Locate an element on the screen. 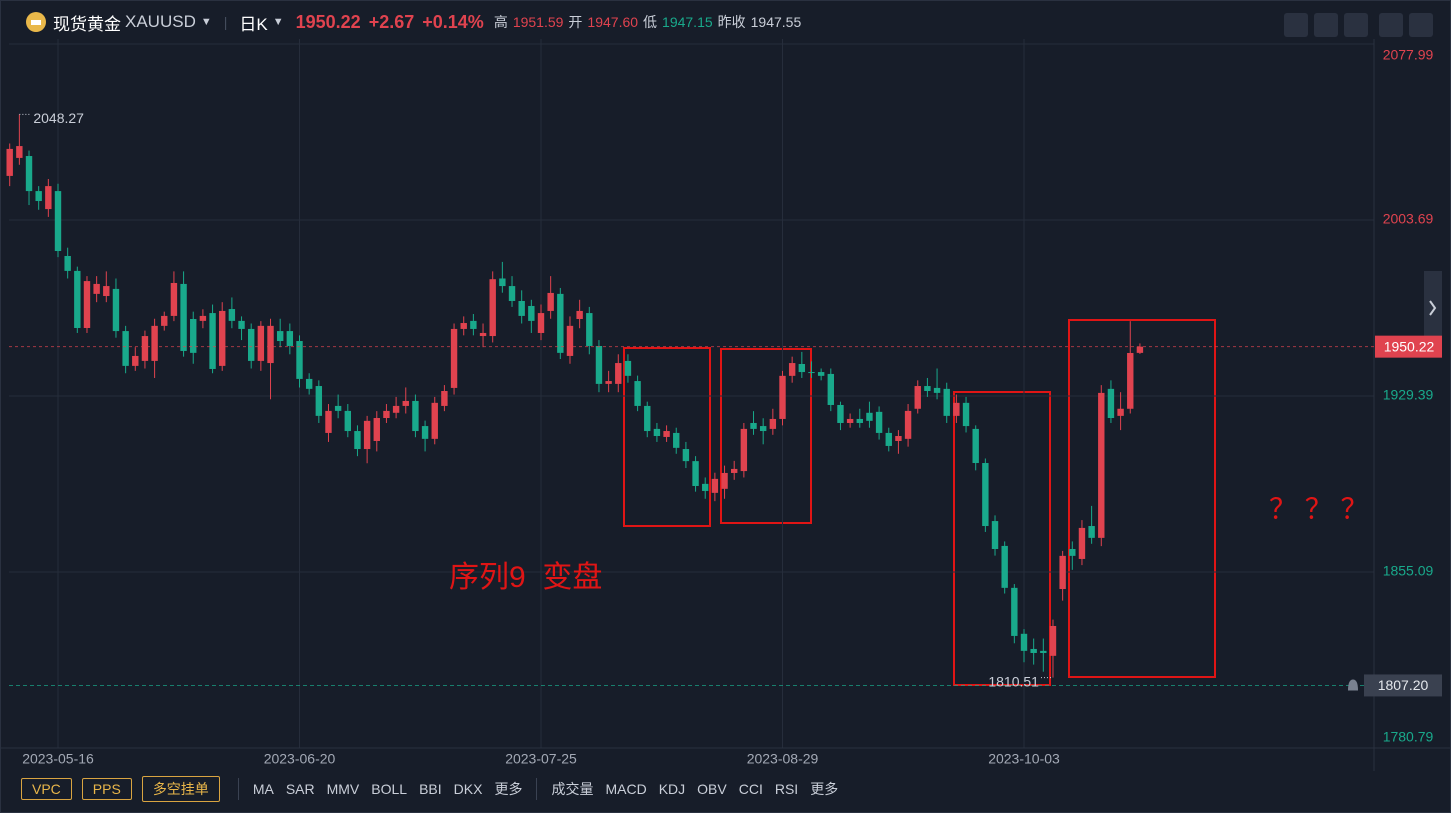  indicator: RSI is located at coordinates (786, 789).